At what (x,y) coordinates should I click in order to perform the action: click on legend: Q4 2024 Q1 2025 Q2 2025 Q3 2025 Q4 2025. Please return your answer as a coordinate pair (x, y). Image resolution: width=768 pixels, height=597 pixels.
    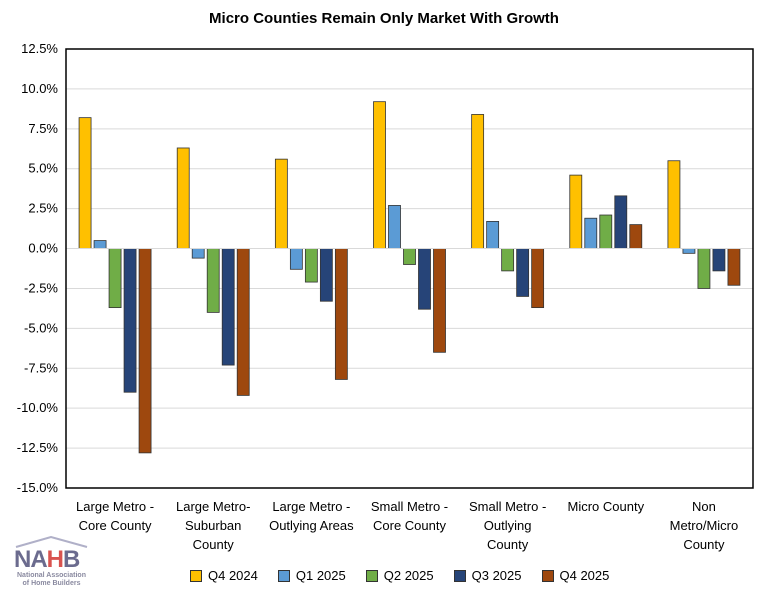
    Looking at the image, I should click on (399, 575).